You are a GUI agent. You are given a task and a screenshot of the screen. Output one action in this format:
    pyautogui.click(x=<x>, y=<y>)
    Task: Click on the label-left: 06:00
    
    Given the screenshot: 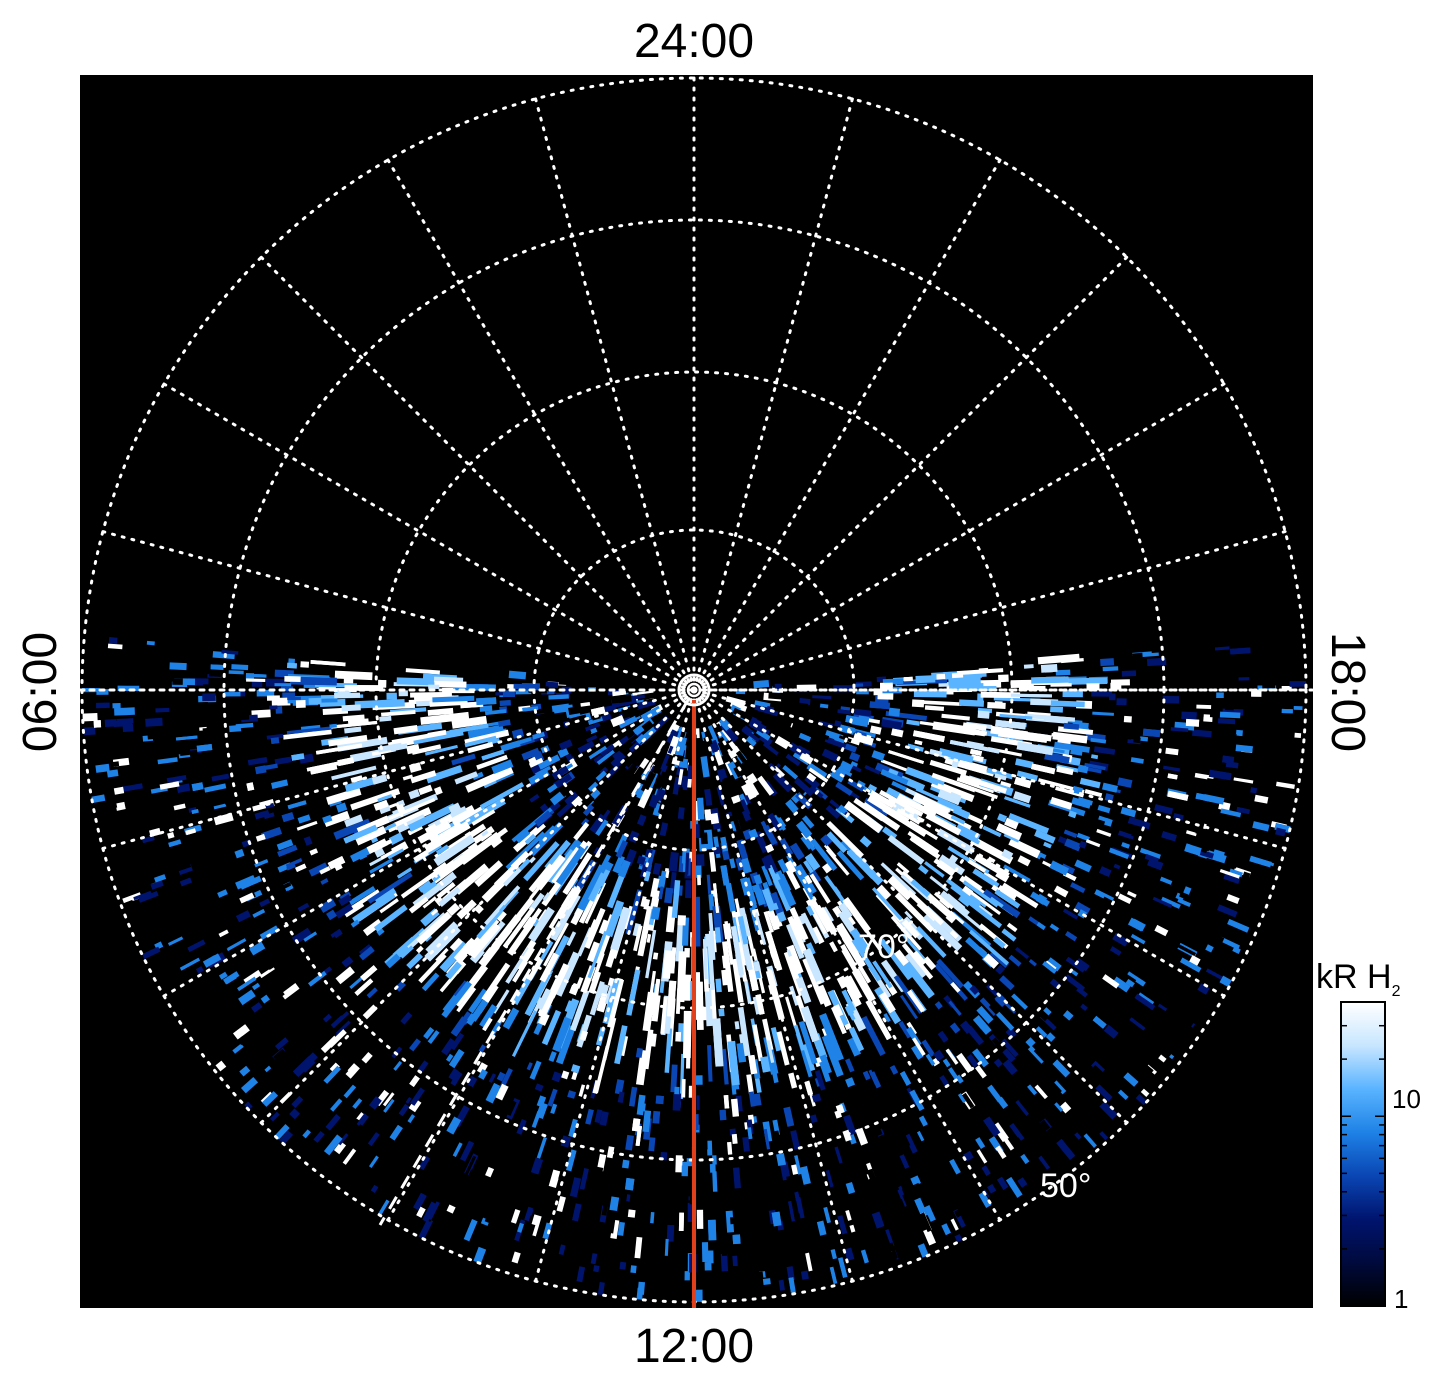 What is the action you would take?
    pyautogui.click(x=40, y=692)
    